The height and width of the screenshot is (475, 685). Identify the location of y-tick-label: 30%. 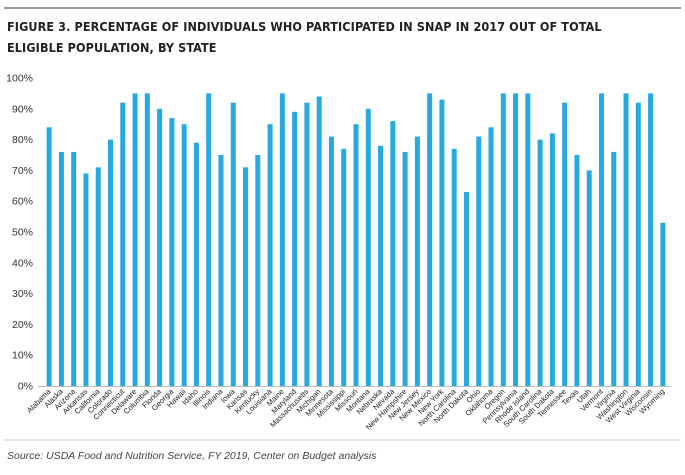
(22, 294).